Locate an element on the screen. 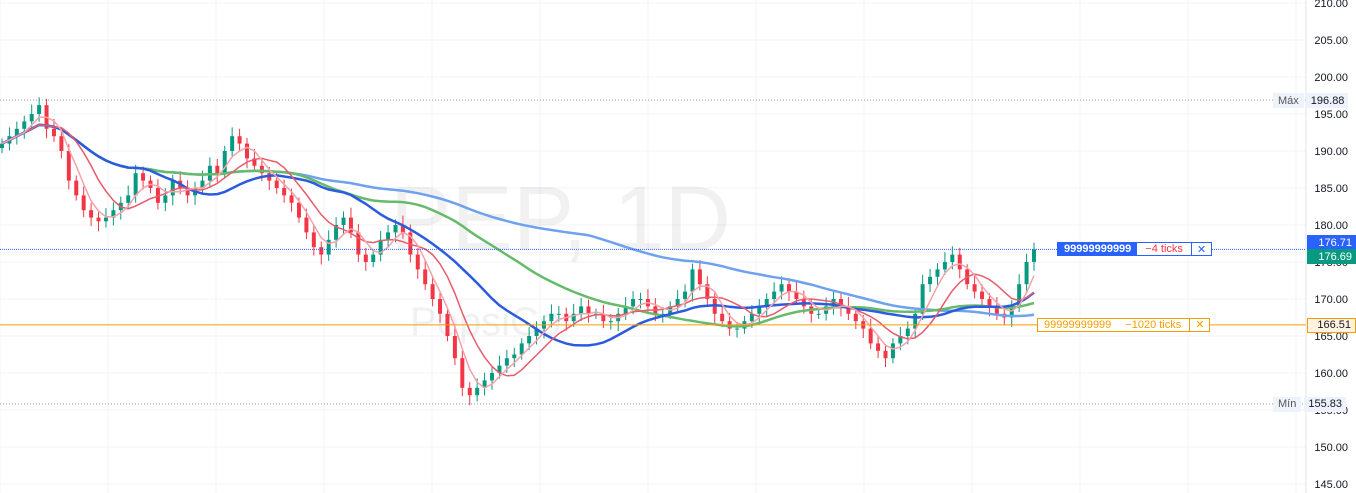 This screenshot has height=493, width=1356. order-buy-ticks: −4 ticks is located at coordinates (1164, 249).